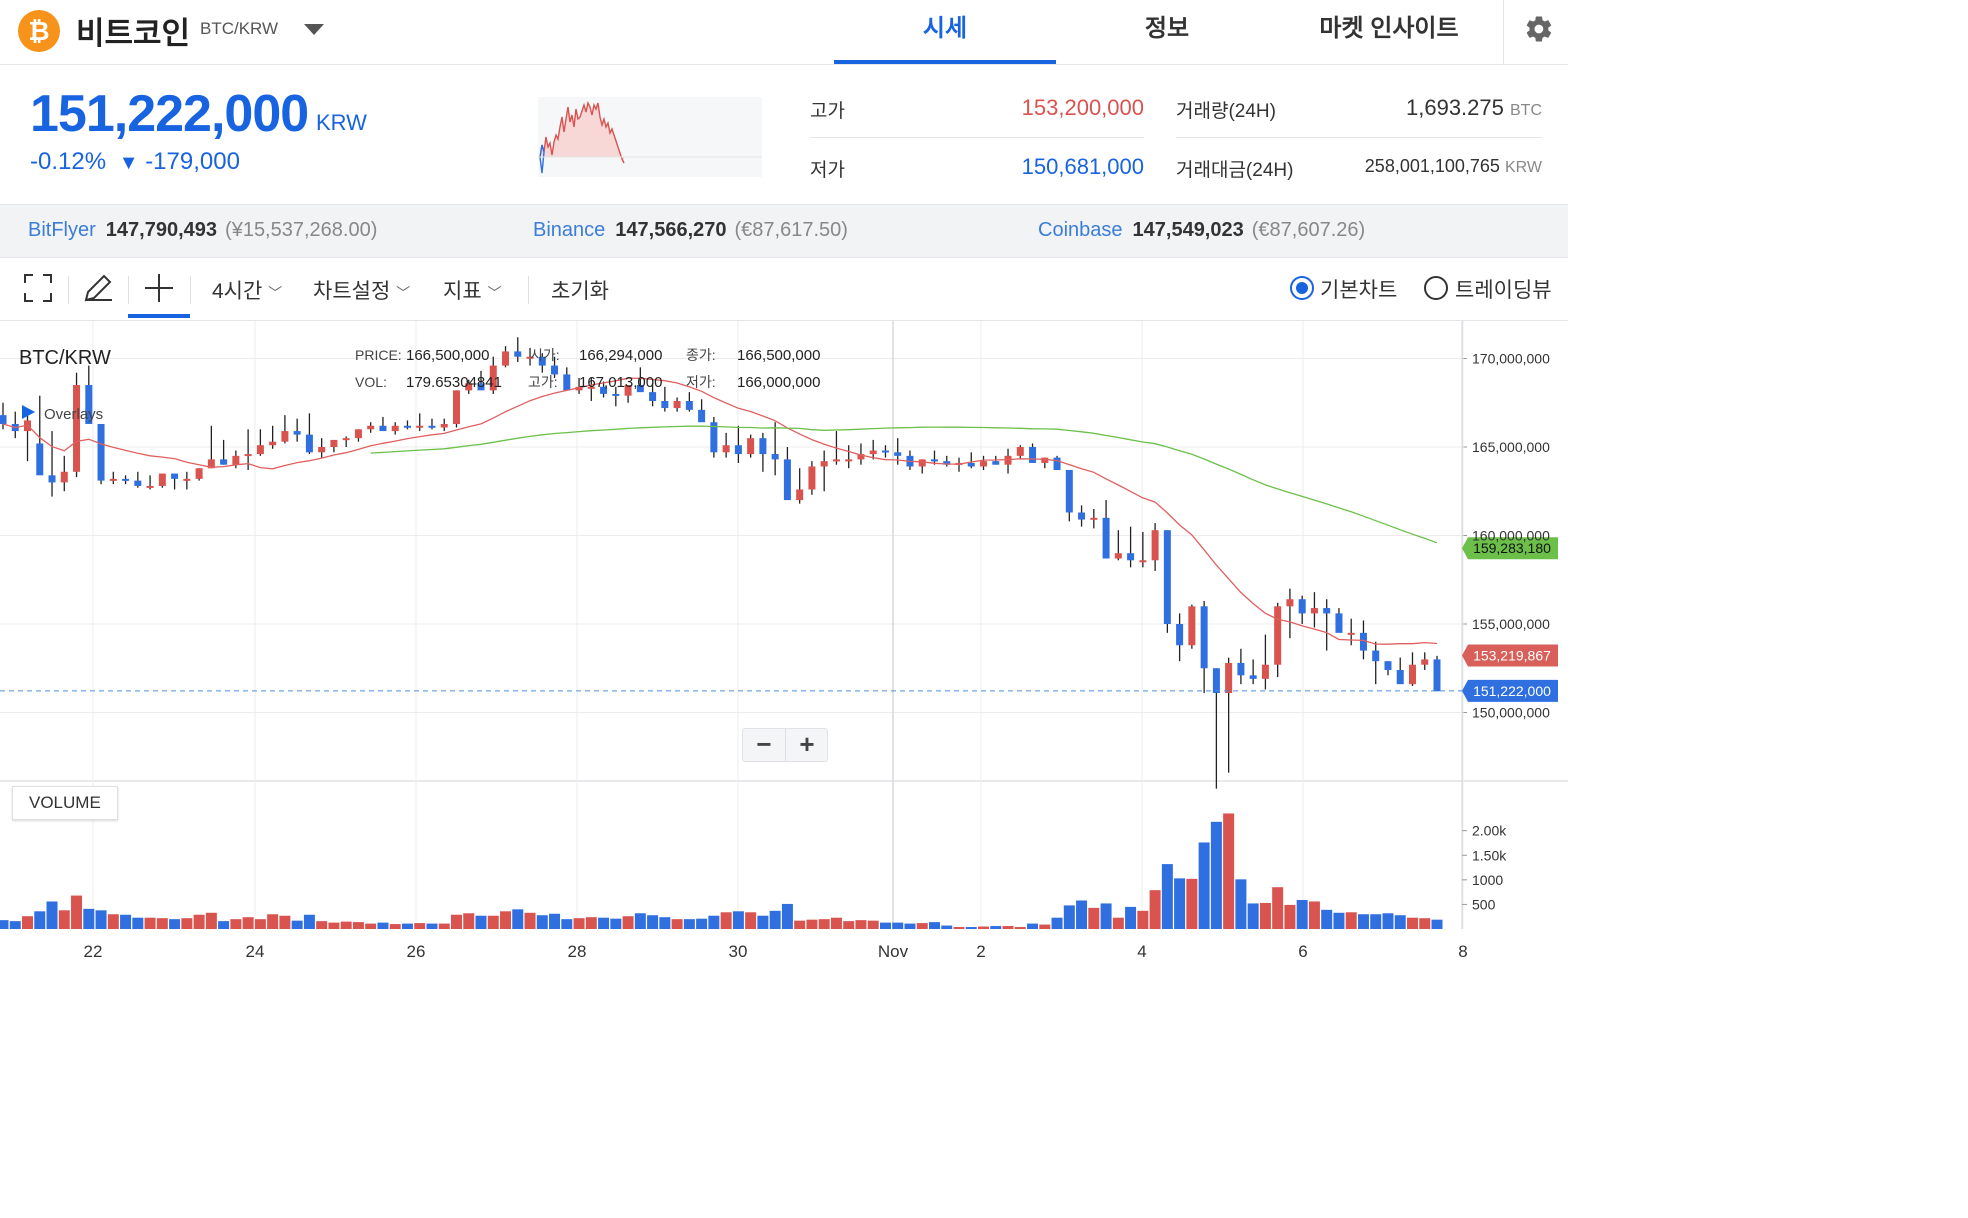 The width and height of the screenshot is (1968, 1218). Describe the element at coordinates (28, 412) in the screenshot. I see `play-icon` at that location.